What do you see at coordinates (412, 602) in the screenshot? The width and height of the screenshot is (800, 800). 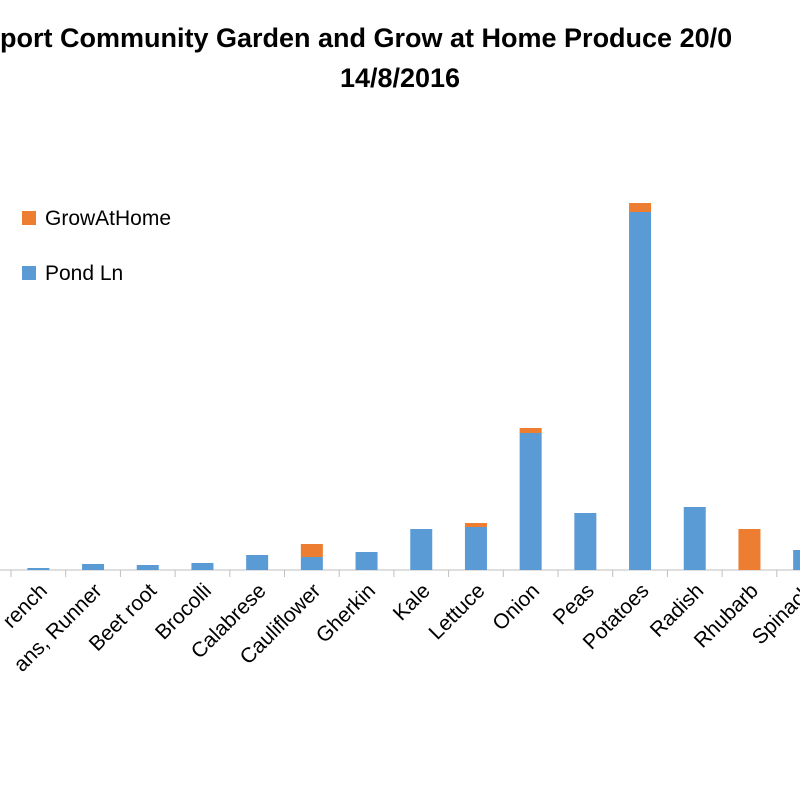 I see `x-tick-label: Kale` at bounding box center [412, 602].